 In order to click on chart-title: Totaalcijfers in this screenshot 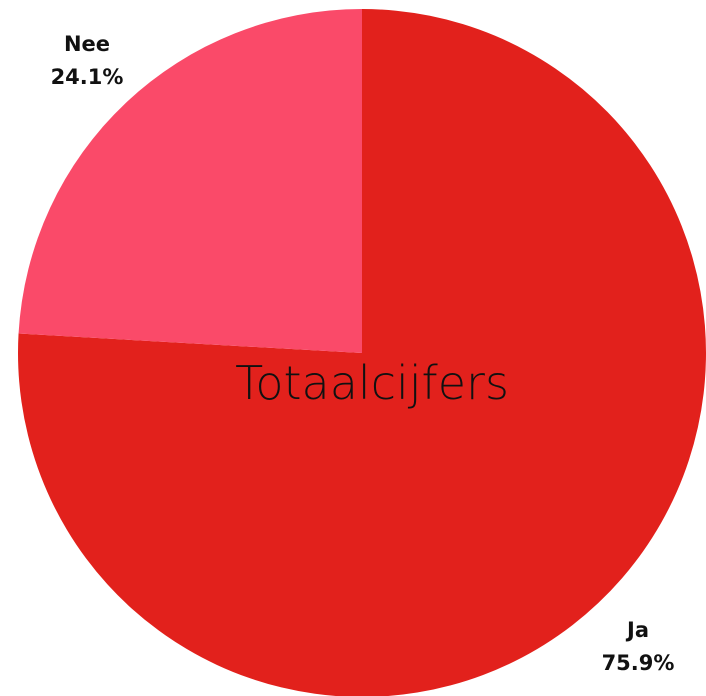, I will do `click(372, 383)`.